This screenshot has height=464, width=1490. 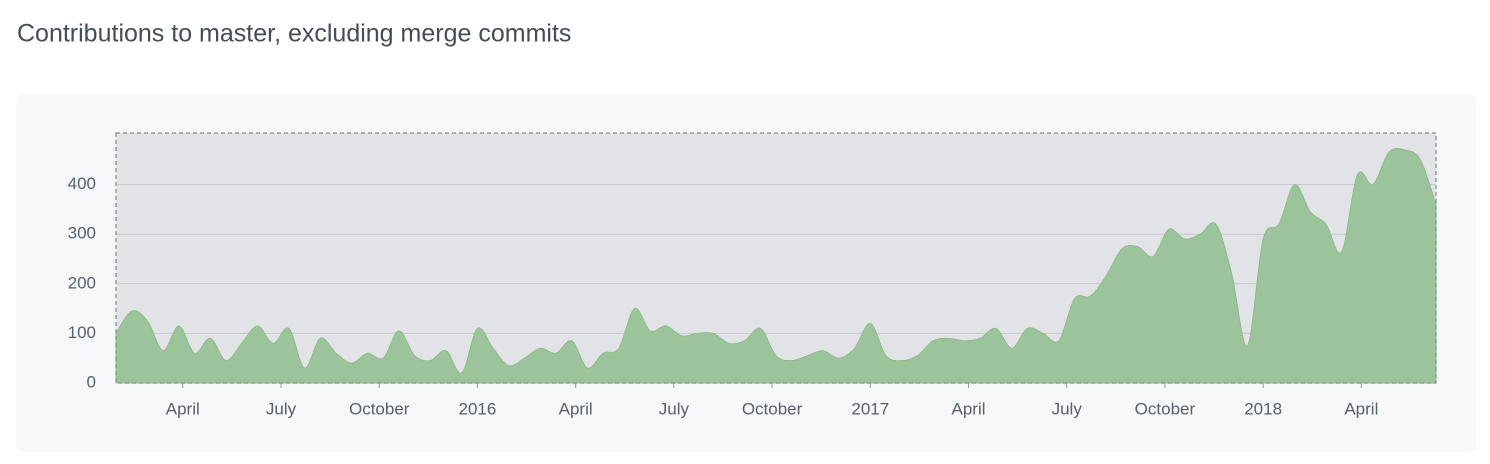 What do you see at coordinates (82, 282) in the screenshot?
I see `y-tick-label: 200` at bounding box center [82, 282].